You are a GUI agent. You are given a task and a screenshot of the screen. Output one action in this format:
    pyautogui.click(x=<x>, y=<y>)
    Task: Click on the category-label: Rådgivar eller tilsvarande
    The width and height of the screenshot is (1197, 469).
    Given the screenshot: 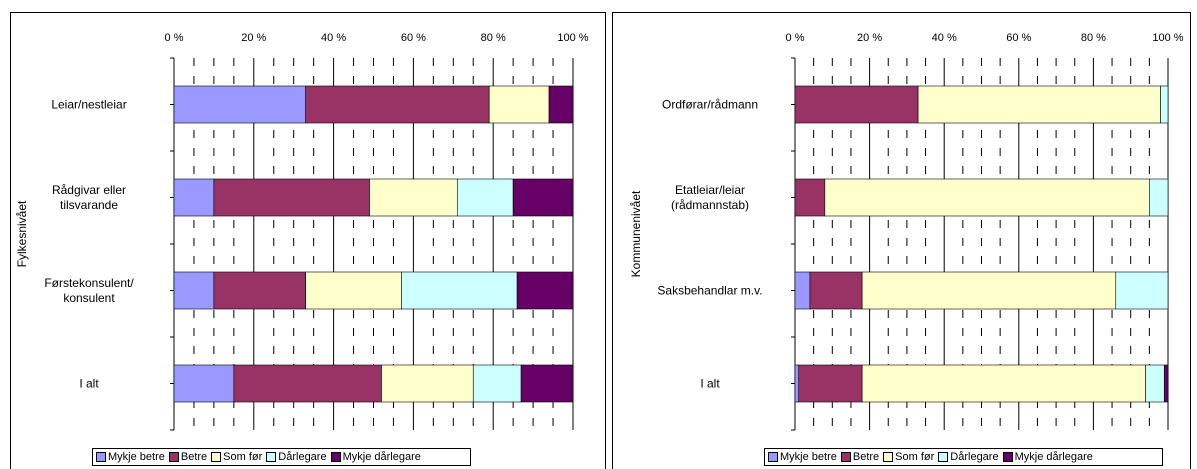 What is the action you would take?
    pyautogui.click(x=89, y=197)
    